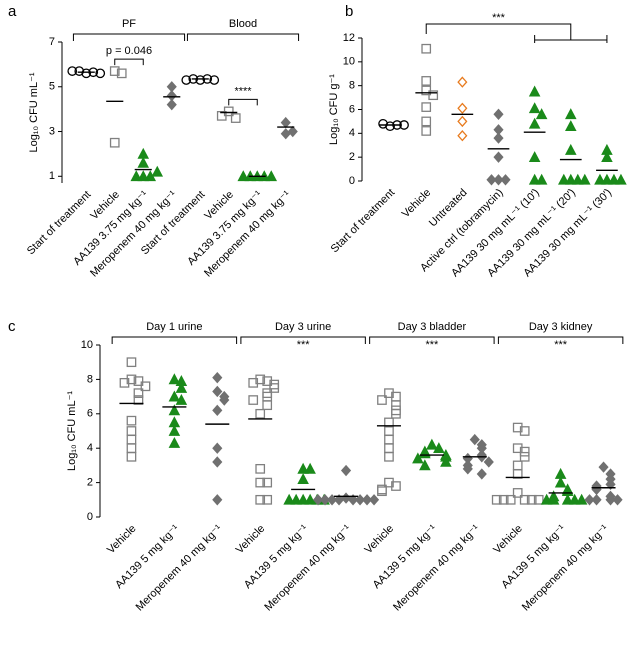 This screenshot has height=662, width=639. Describe the element at coordinates (349, 11) in the screenshot. I see `panel-label: b` at that location.